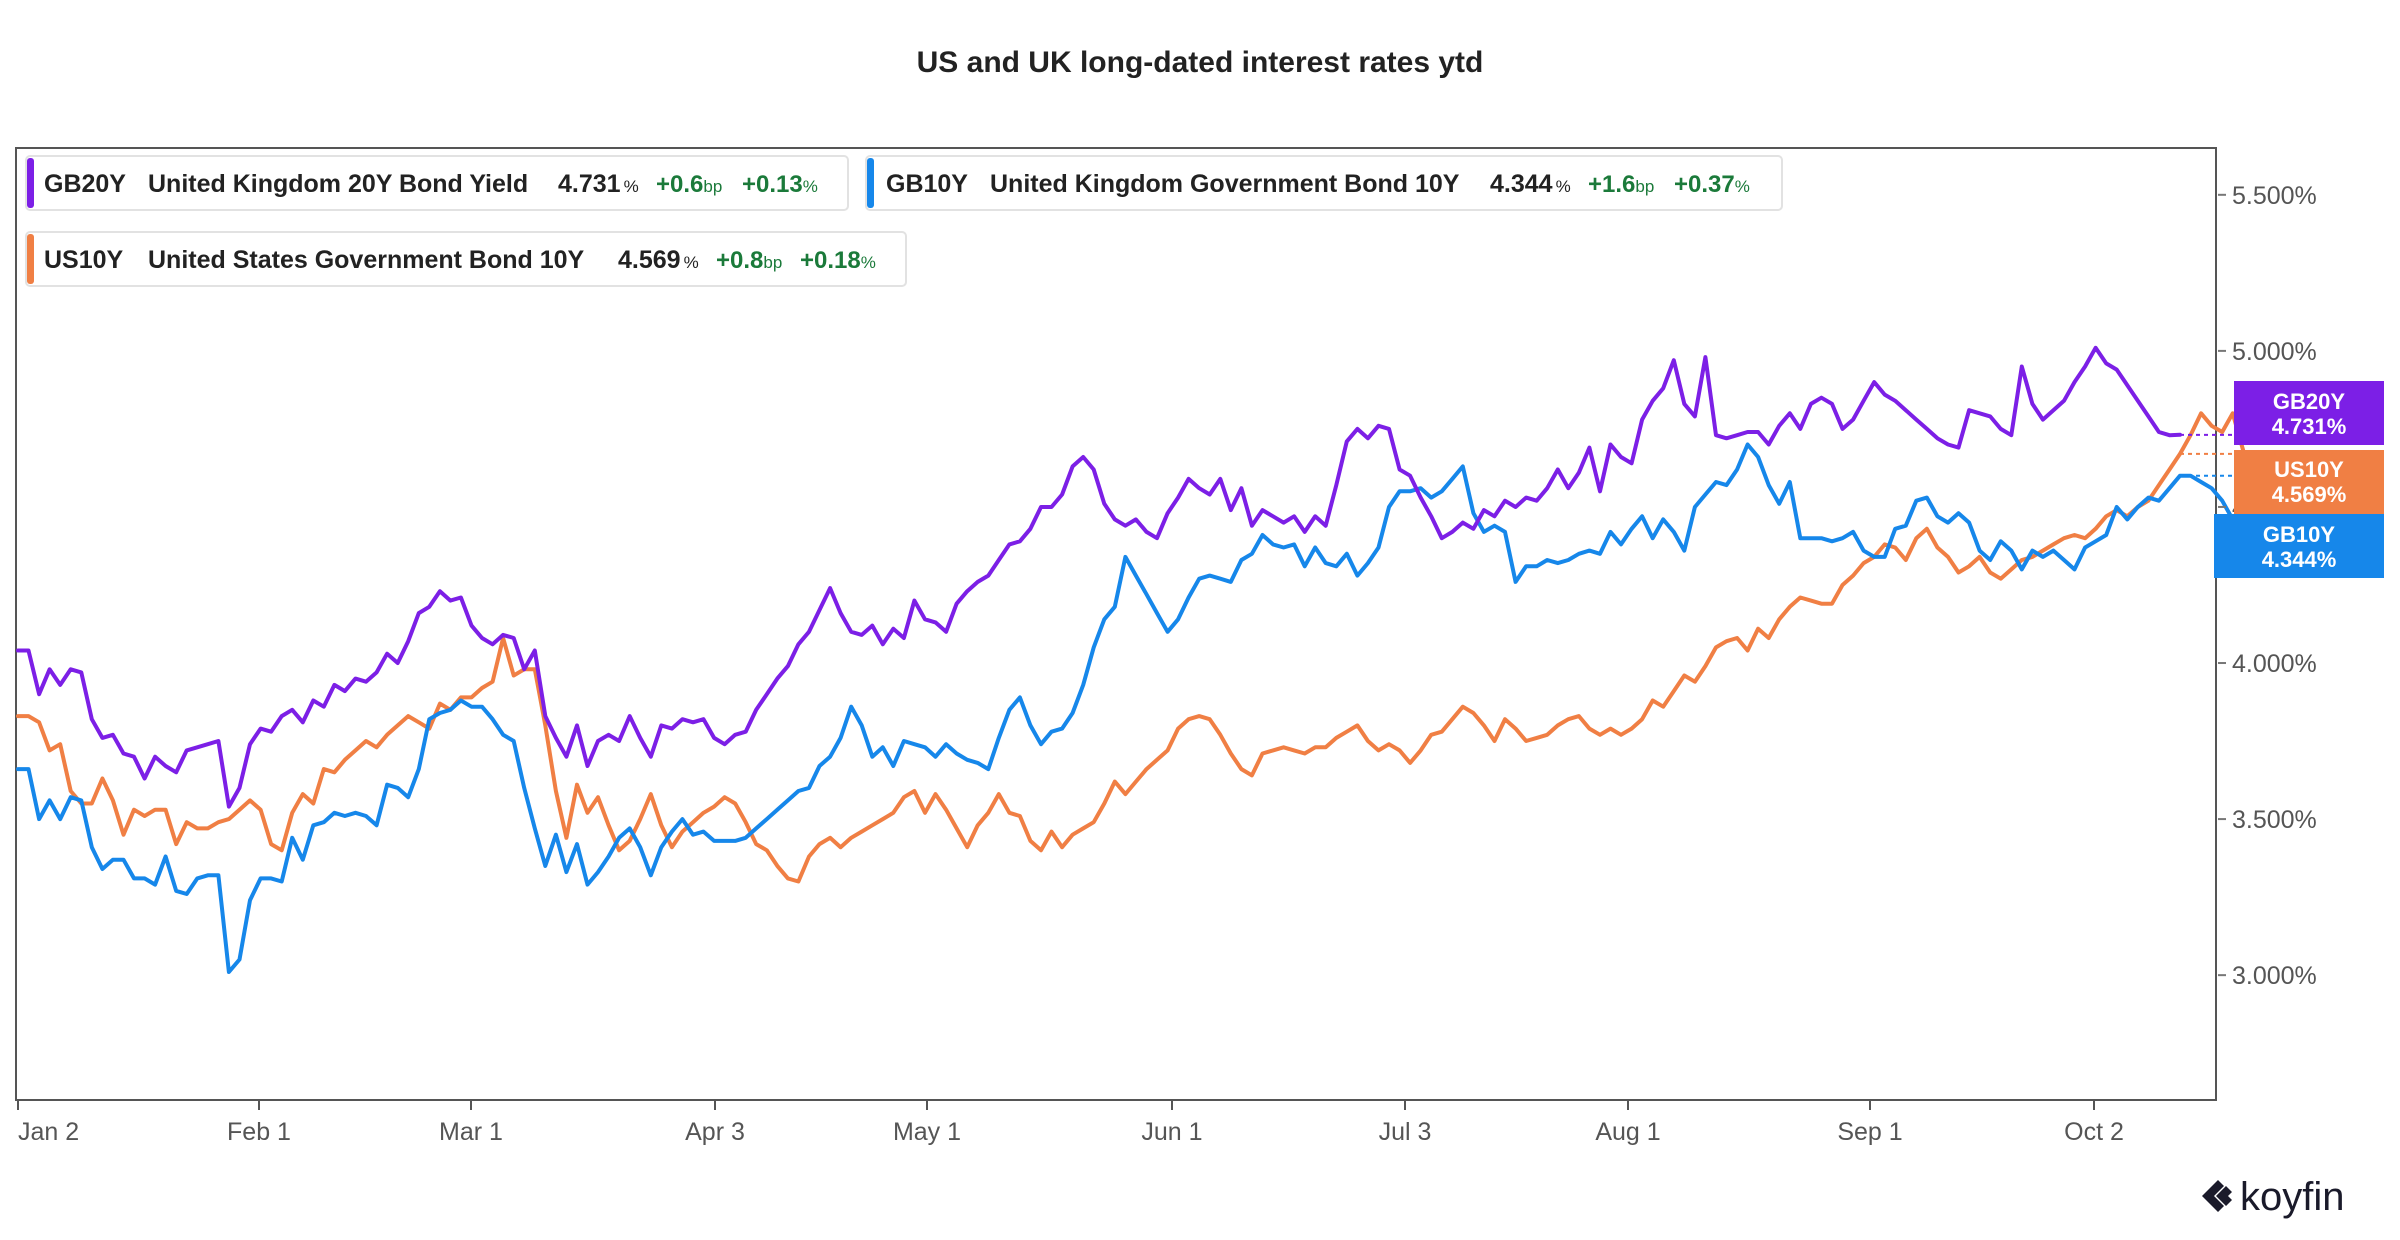 The image size is (2400, 1240). I want to click on legend-name-gb10y: United Kingdom Government Bond 10Y, so click(1225, 184).